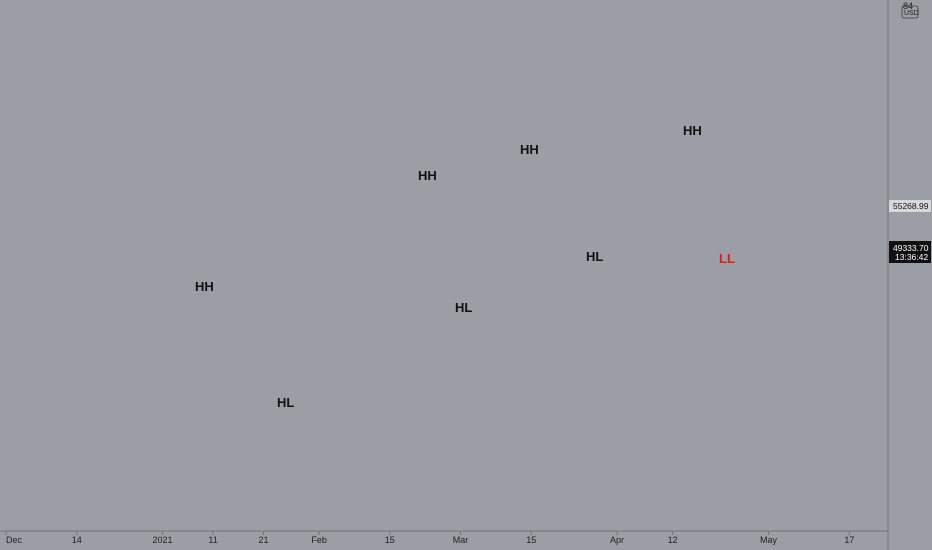  I want to click on level-price-label: 55268.99, so click(910, 206).